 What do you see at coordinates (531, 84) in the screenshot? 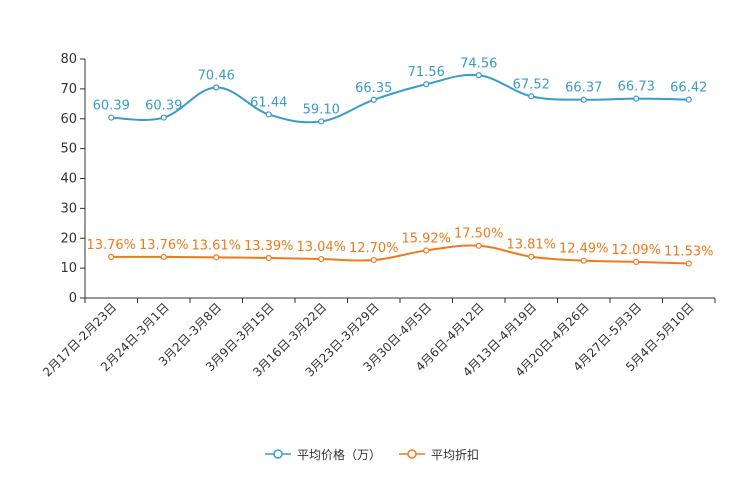
I see `data-label: 67.52` at bounding box center [531, 84].